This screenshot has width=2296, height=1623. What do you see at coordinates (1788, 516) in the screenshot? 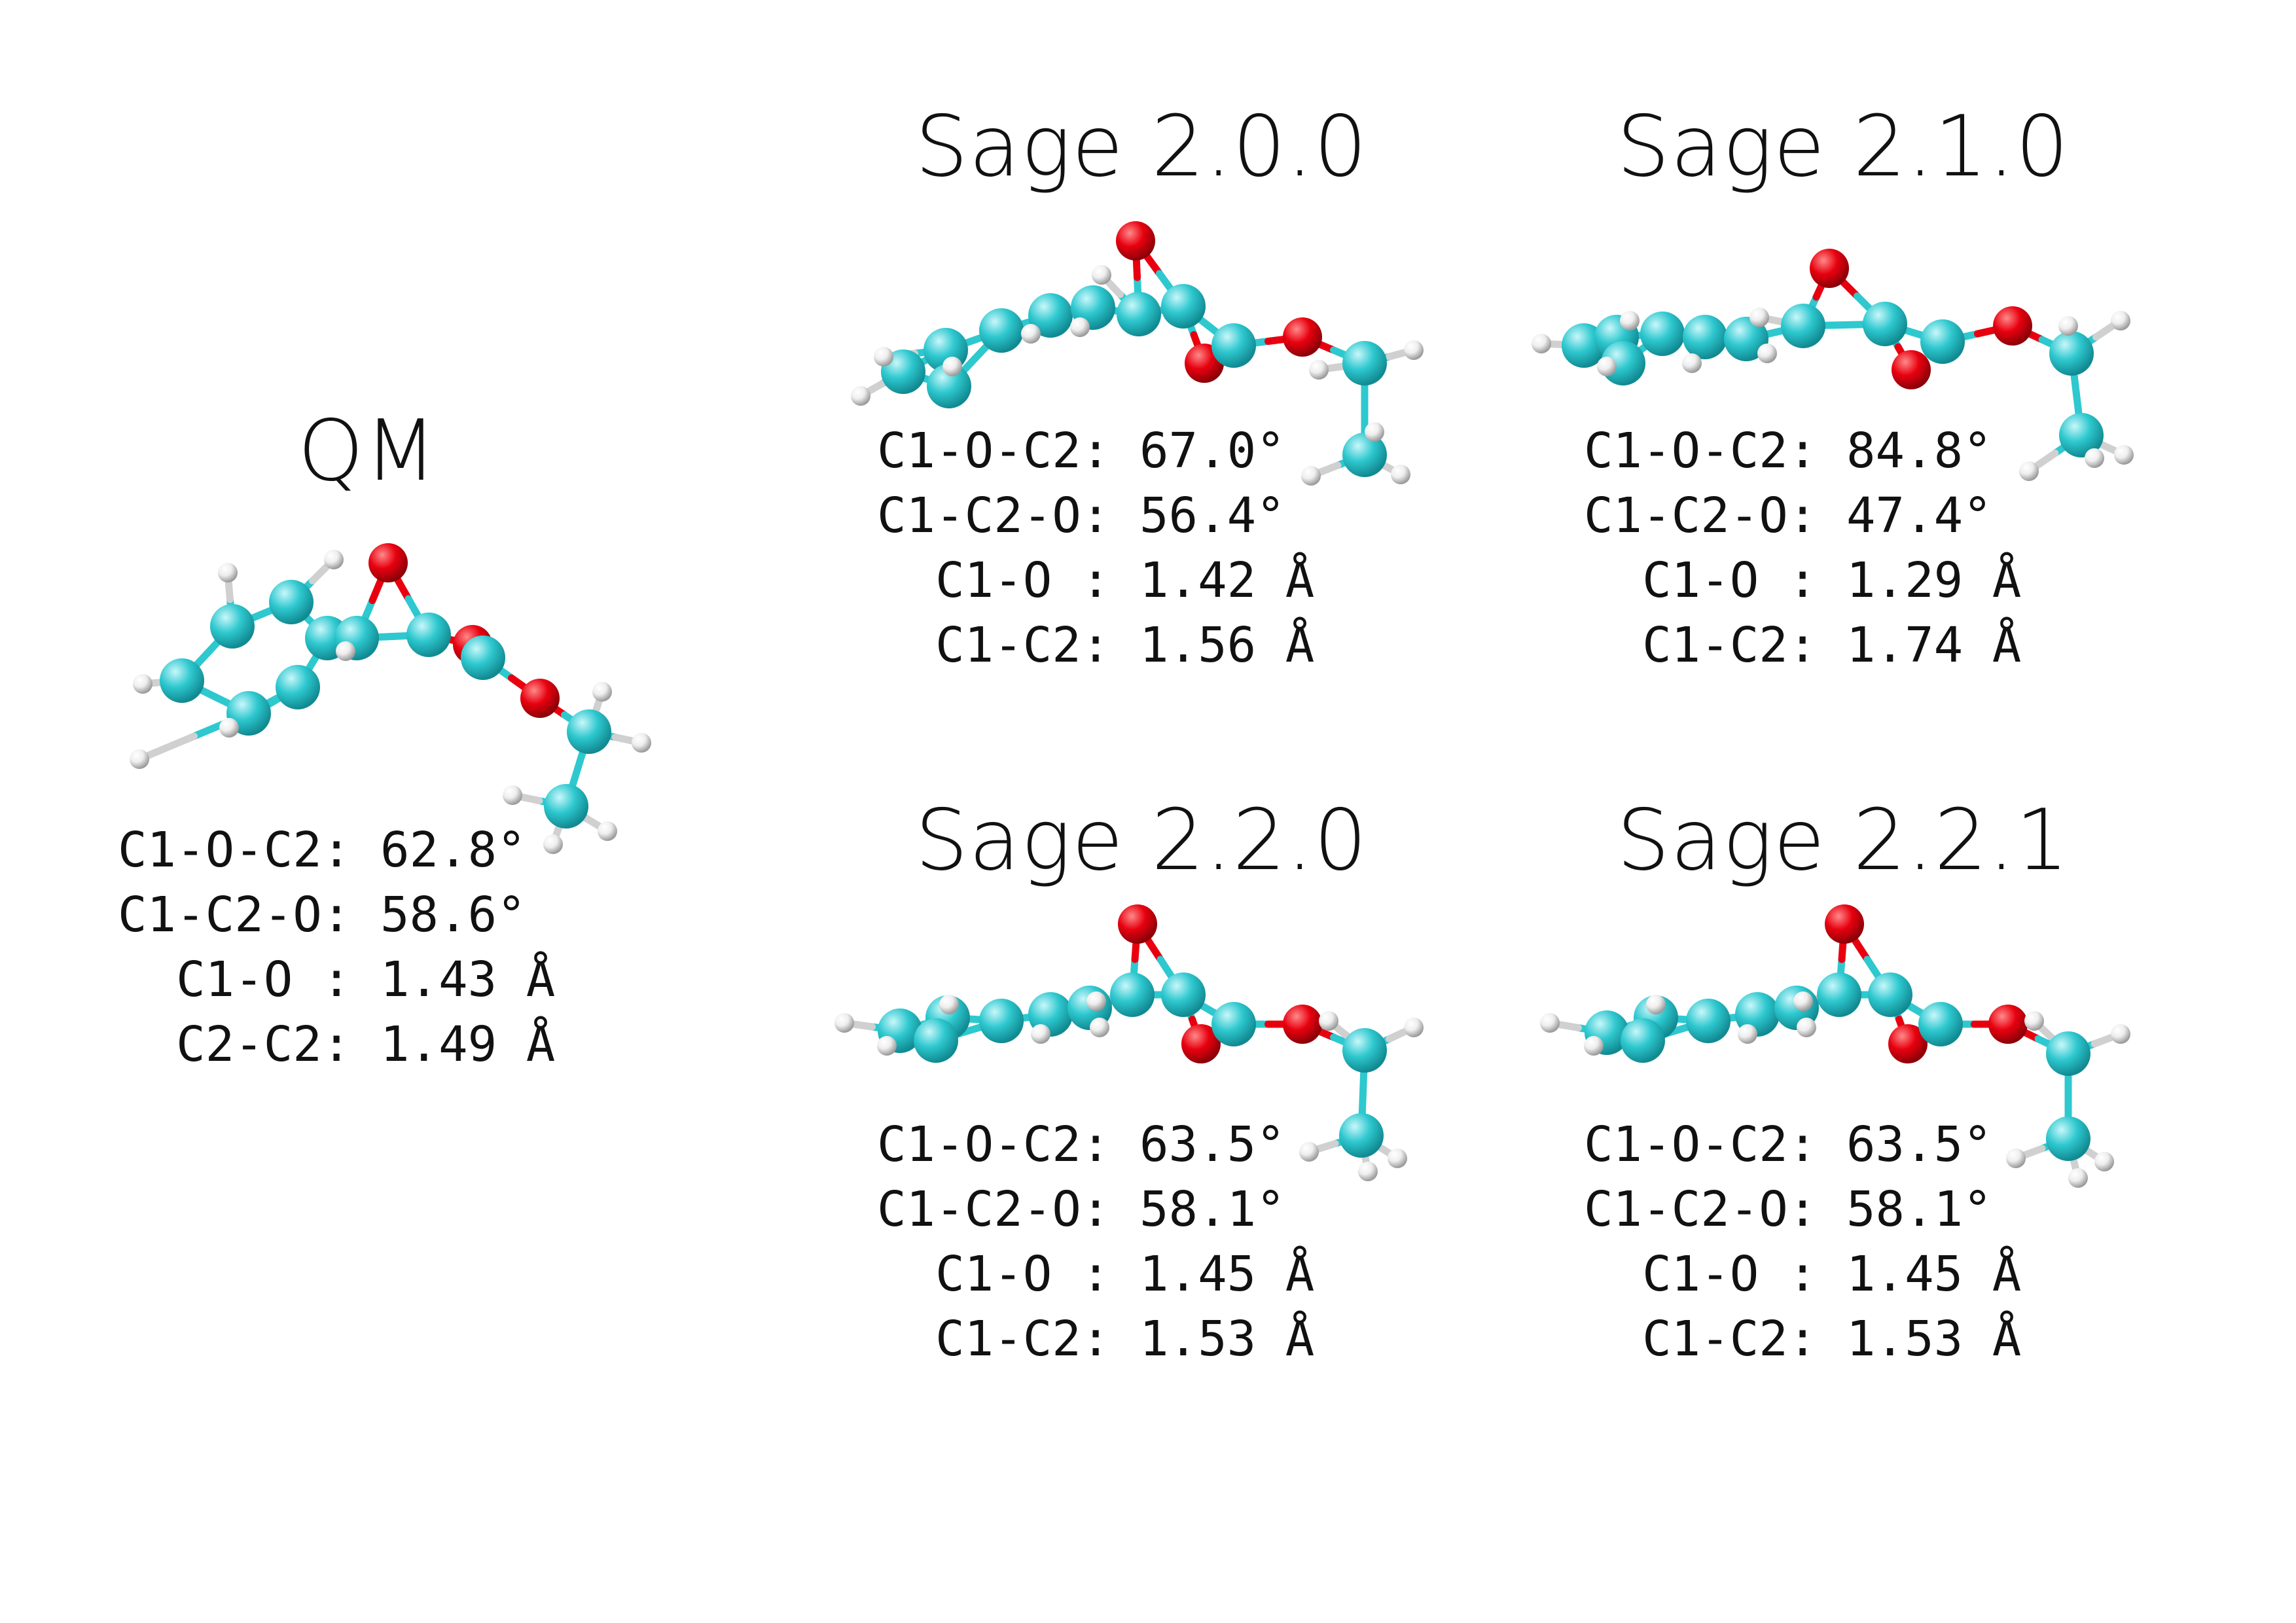
I see `angle-c1-c2-o: C1-C2-O: 47.4°` at bounding box center [1788, 516].